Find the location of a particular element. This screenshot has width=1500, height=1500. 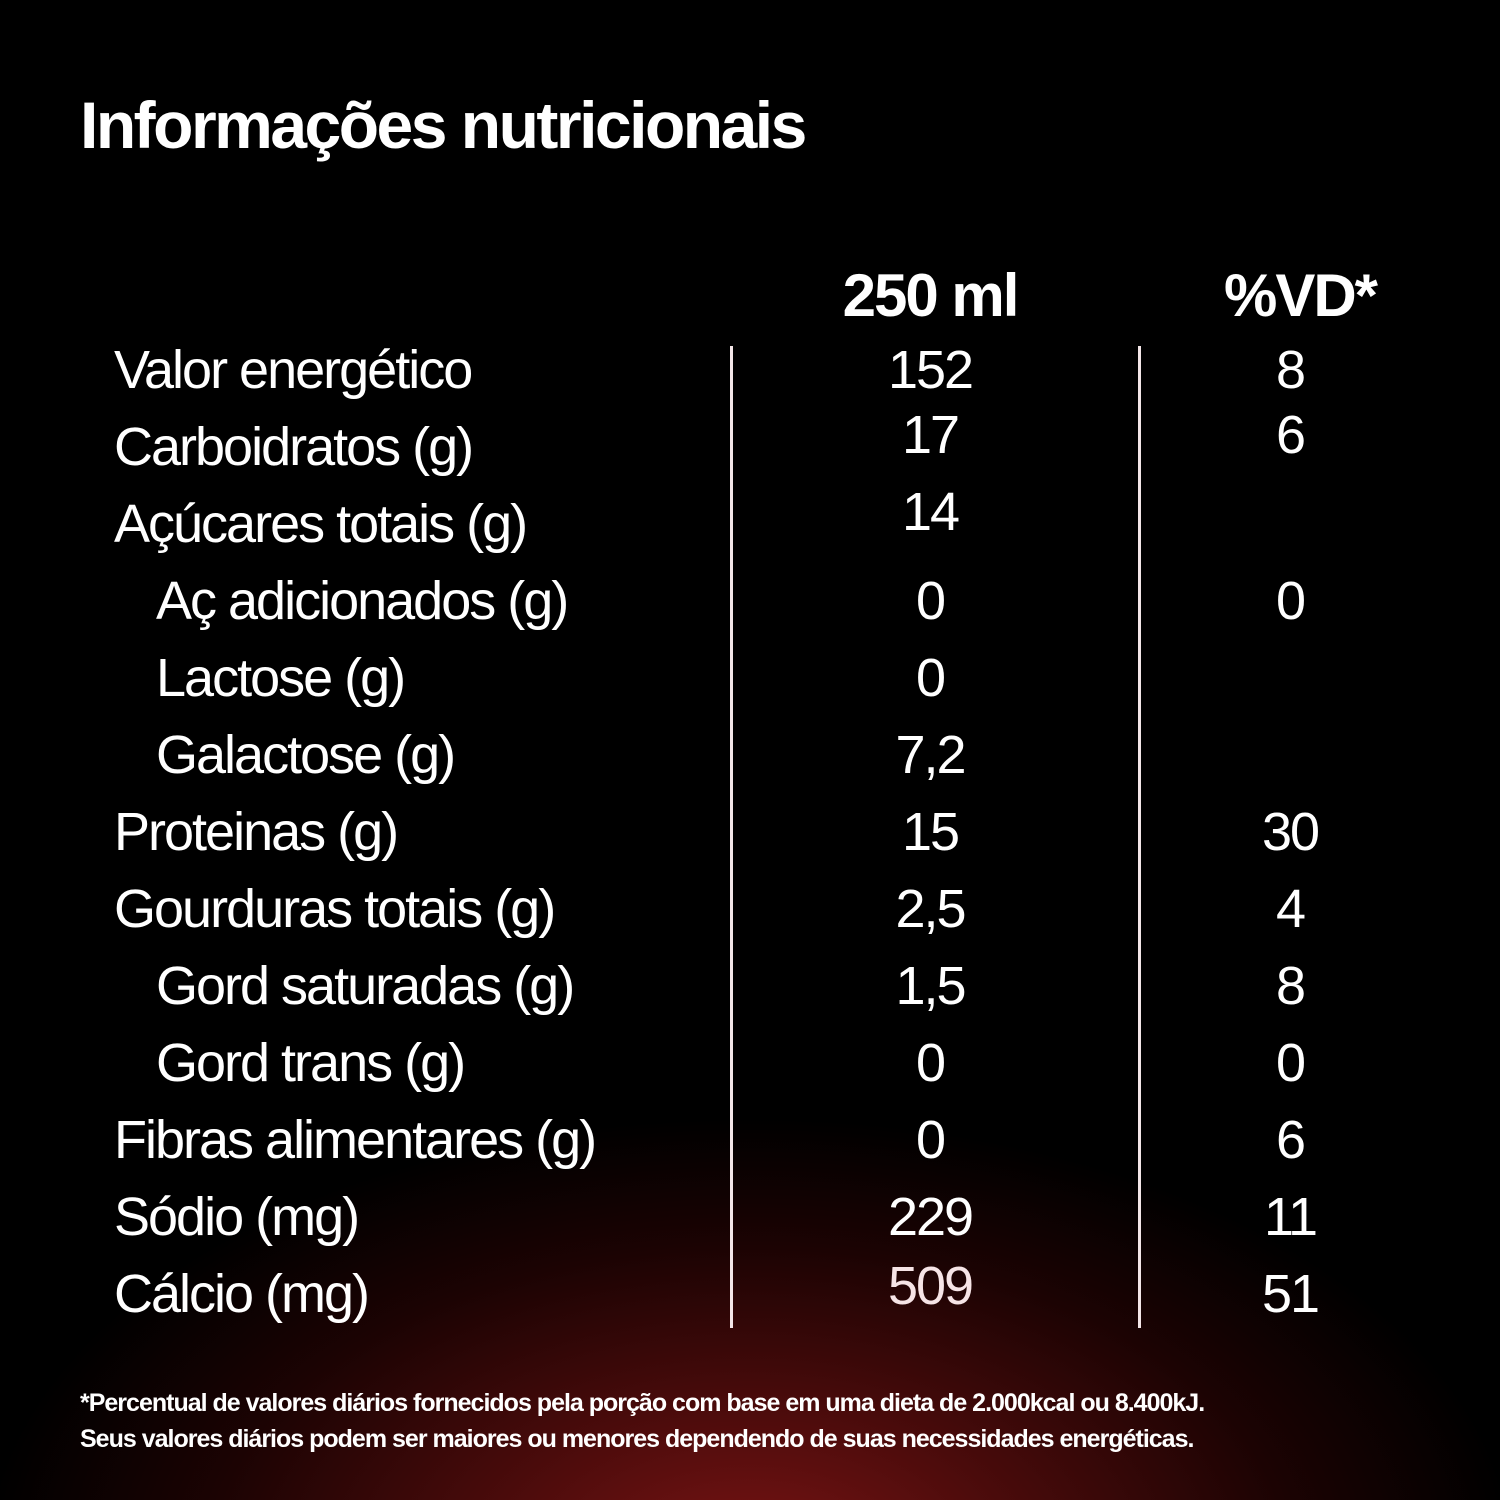

nutrient-value: 7,2 is located at coordinates (930, 755).